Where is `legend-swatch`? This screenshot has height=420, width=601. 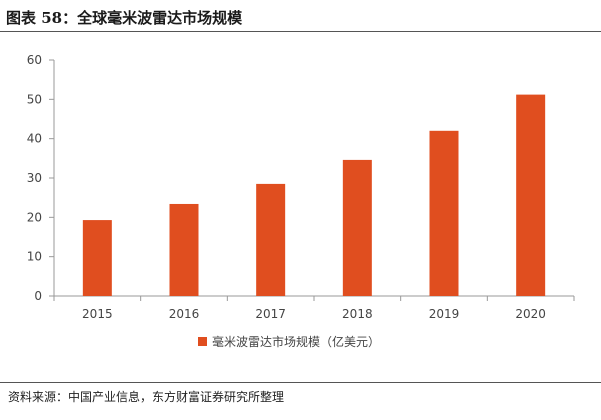
legend-swatch is located at coordinates (202, 341).